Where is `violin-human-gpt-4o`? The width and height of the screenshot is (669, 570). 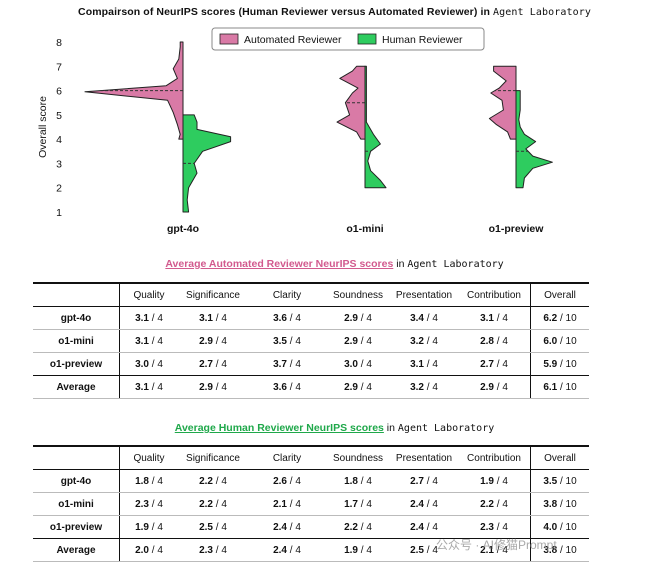 violin-human-gpt-4o is located at coordinates (207, 163).